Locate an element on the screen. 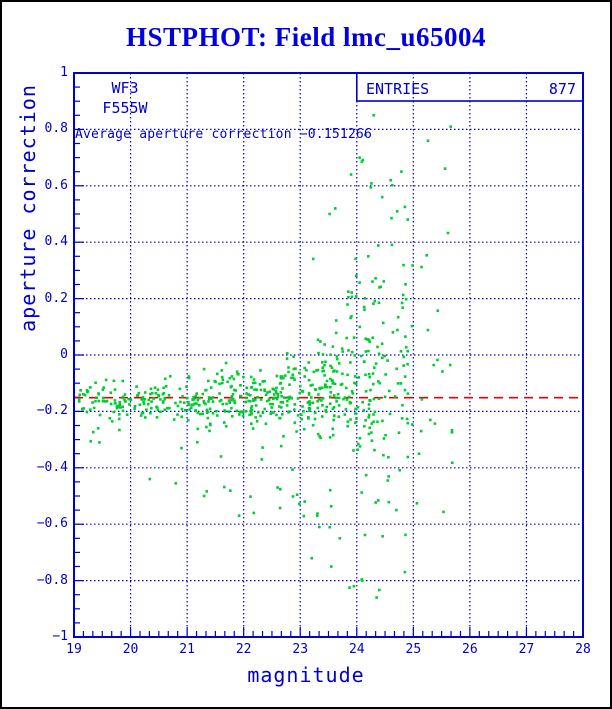  y-tick-label: −0.2 is located at coordinates (52, 411).